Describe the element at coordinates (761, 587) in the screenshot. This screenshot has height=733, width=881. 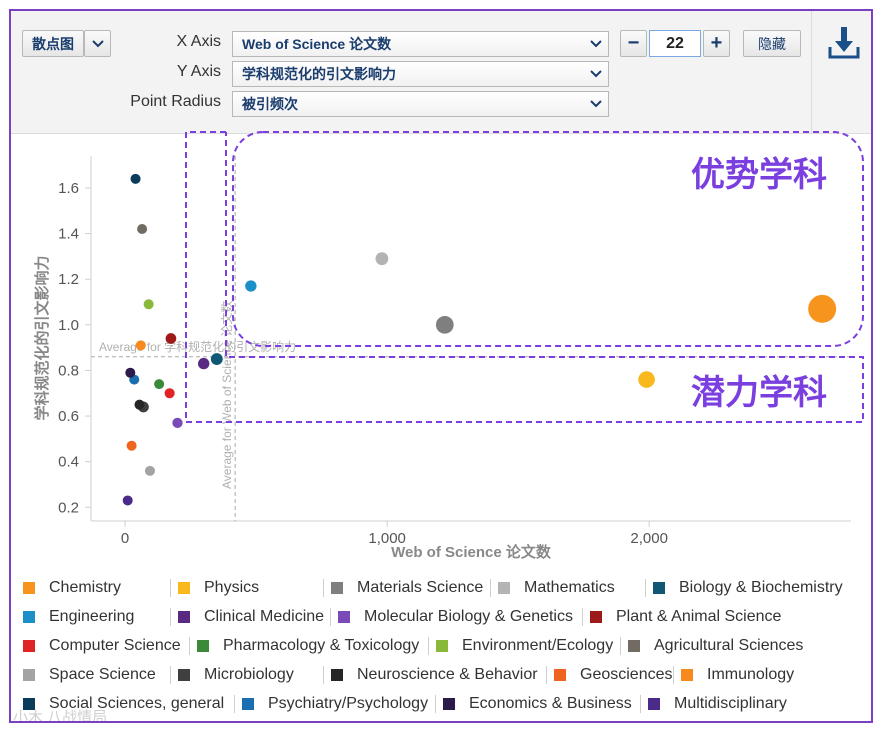
I see `legend-label: Biology & Biochemistry` at that location.